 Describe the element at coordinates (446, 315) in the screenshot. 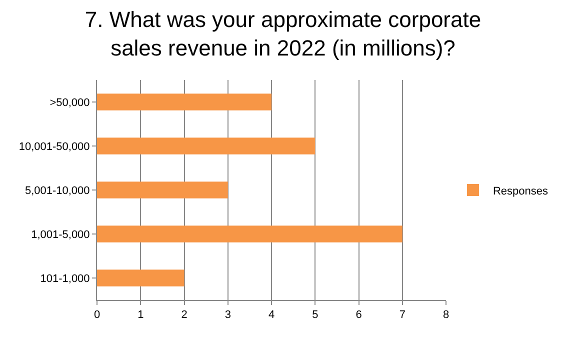

I see `x-tick-label: 8` at that location.